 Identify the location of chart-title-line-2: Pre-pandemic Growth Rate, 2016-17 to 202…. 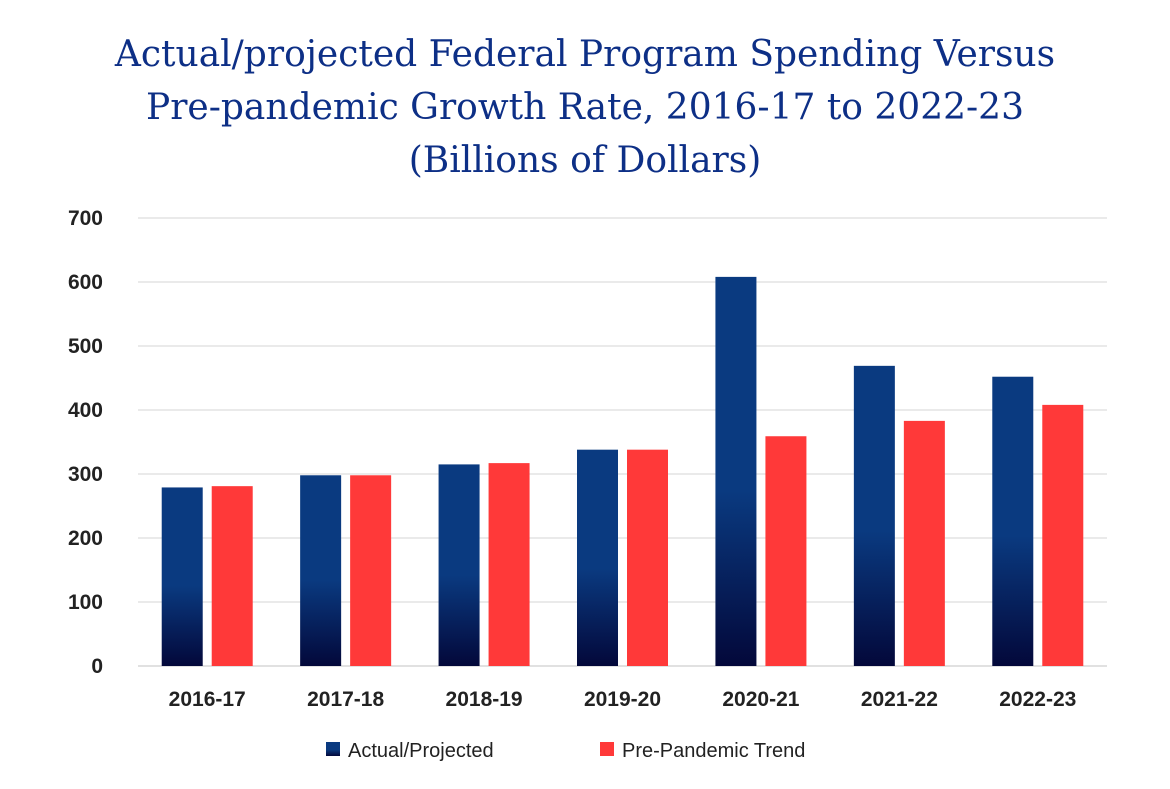
(584, 107).